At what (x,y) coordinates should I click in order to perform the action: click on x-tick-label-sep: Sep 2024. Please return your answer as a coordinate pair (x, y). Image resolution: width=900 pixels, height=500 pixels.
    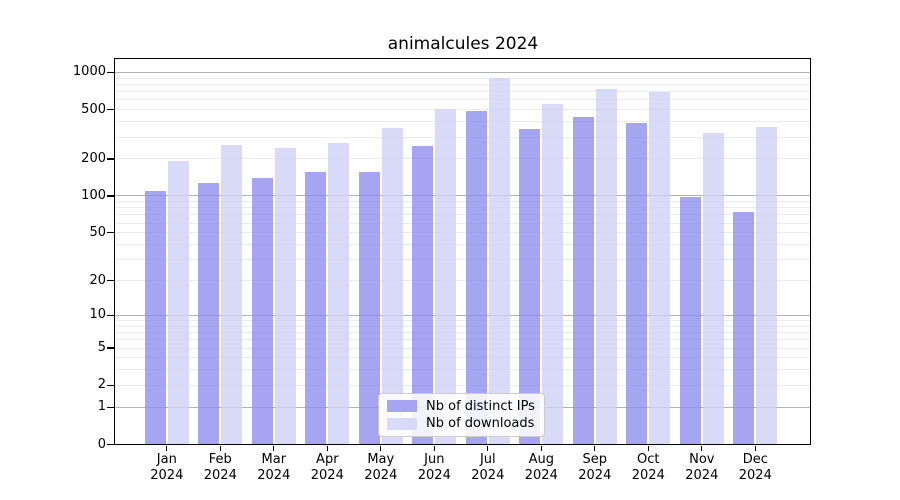
    Looking at the image, I should click on (595, 468).